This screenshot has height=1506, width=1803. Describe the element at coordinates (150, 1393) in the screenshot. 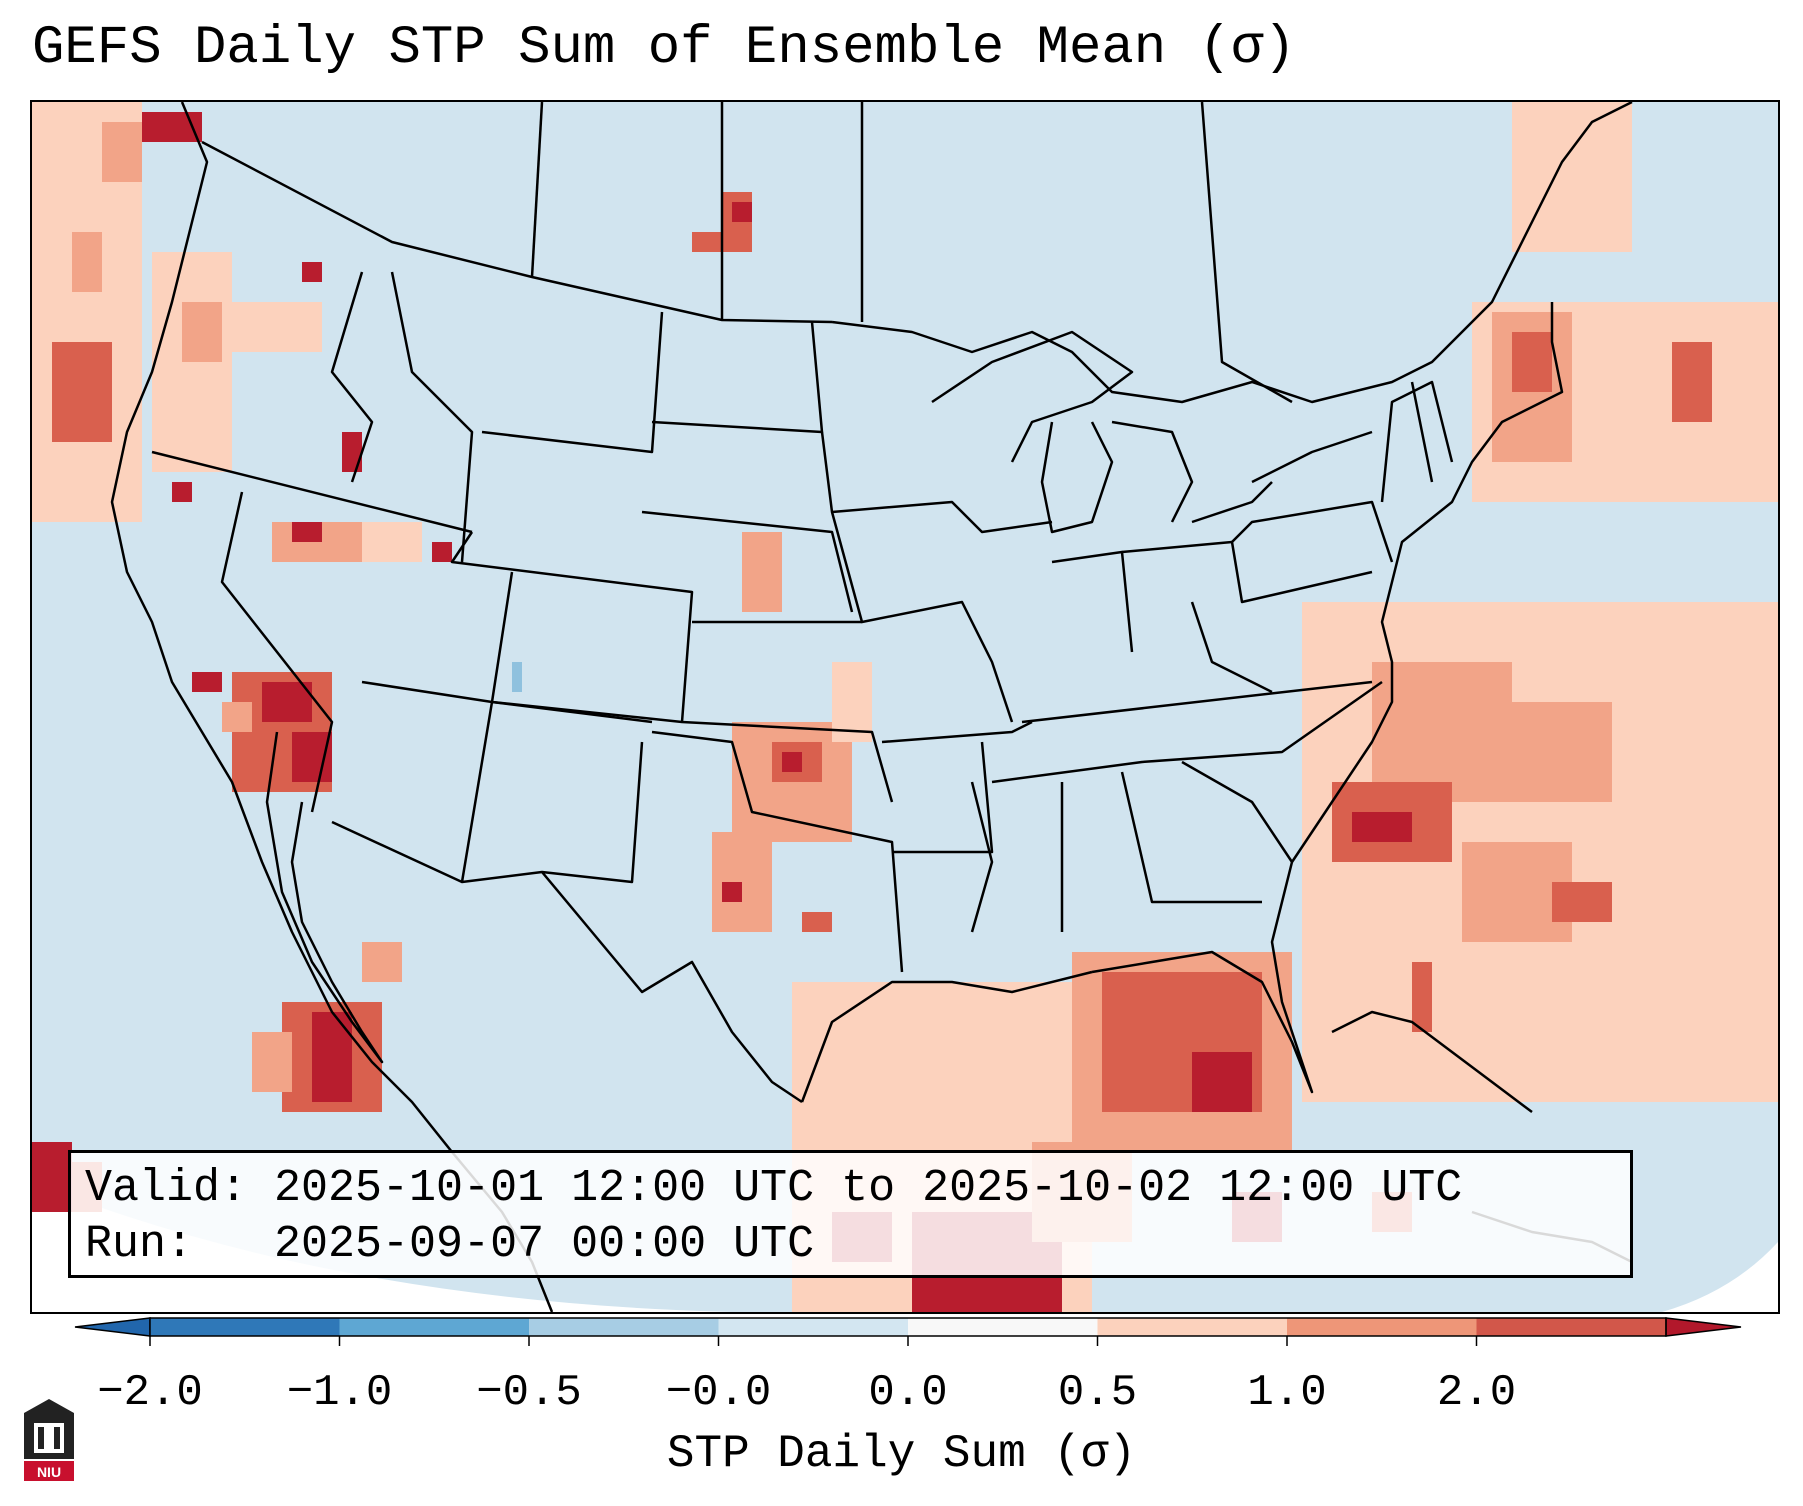

I see `colorbar-tick-label: −2.0` at that location.